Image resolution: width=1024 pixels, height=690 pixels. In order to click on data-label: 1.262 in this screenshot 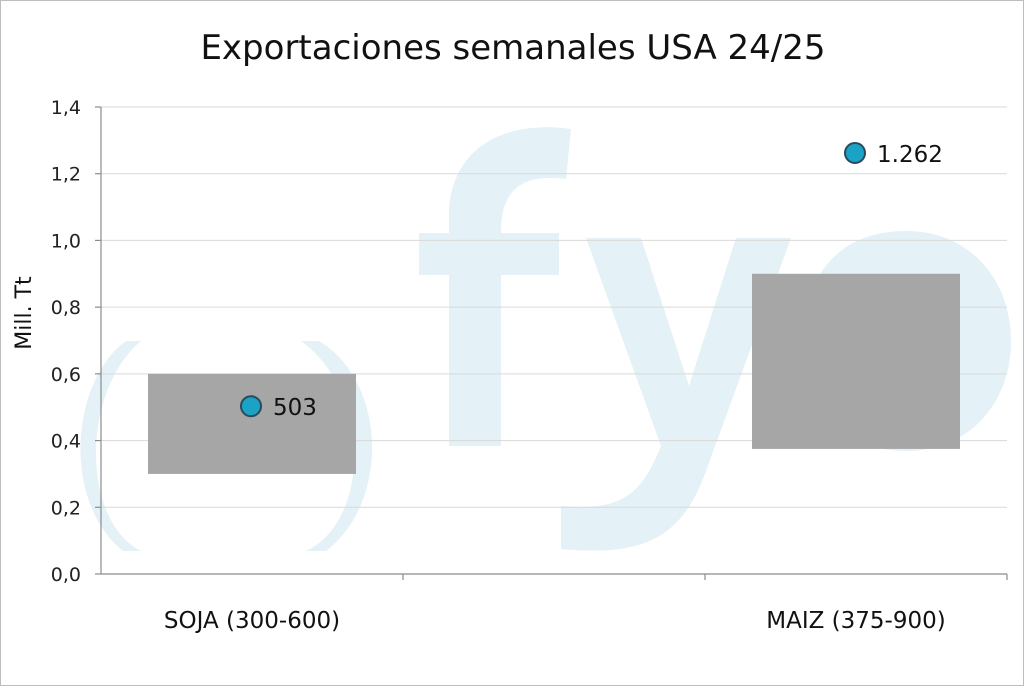, I will do `click(910, 155)`.